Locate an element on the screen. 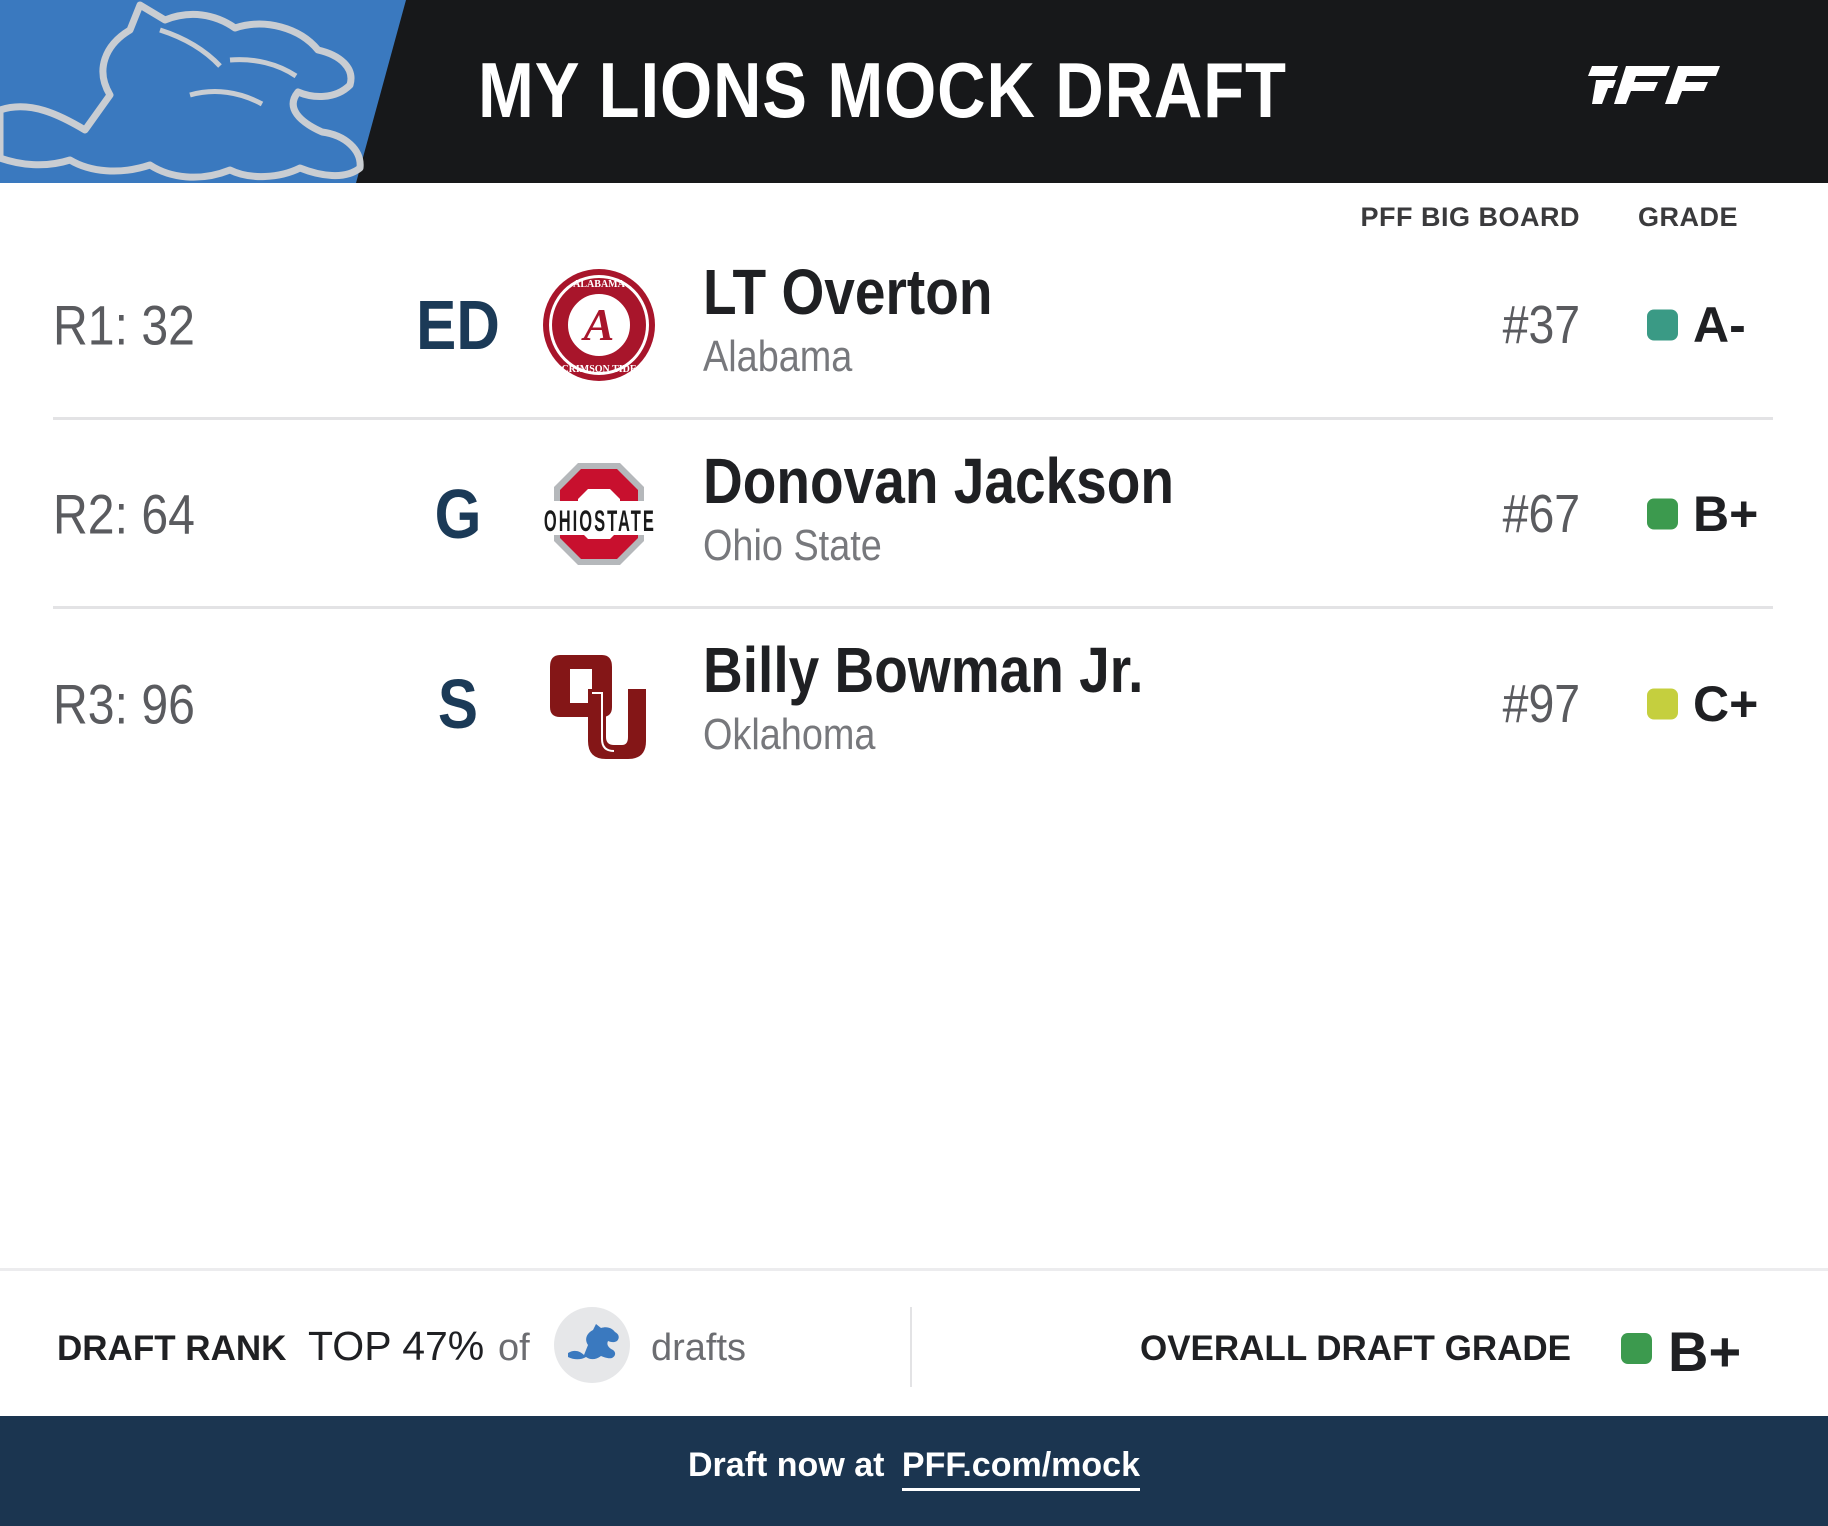 Image resolution: width=1828 pixels, height=1526 pixels. pick-position: ED is located at coordinates (458, 324).